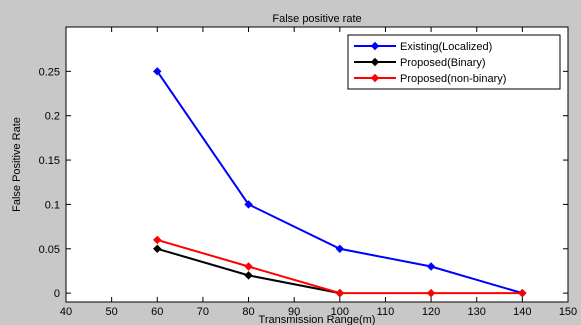  What do you see at coordinates (386, 312) in the screenshot?
I see `x-tick-label: 110` at bounding box center [386, 312].